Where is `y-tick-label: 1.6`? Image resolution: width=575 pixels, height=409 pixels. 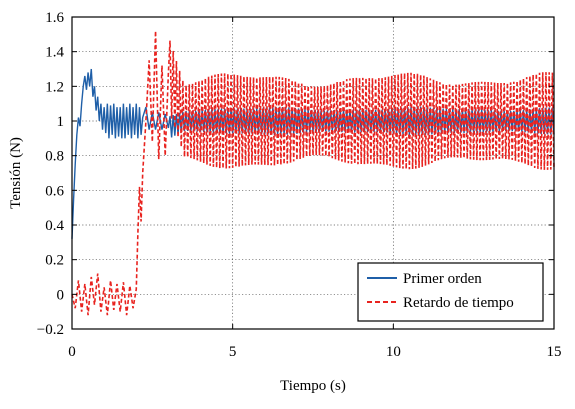 y-tick-label: 1.6 is located at coordinates (54, 18).